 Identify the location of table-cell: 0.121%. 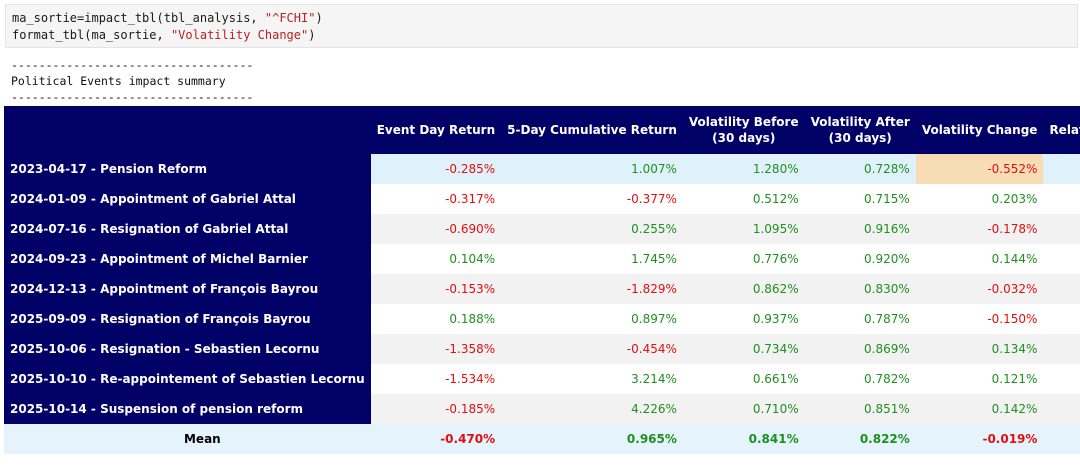
(979, 379).